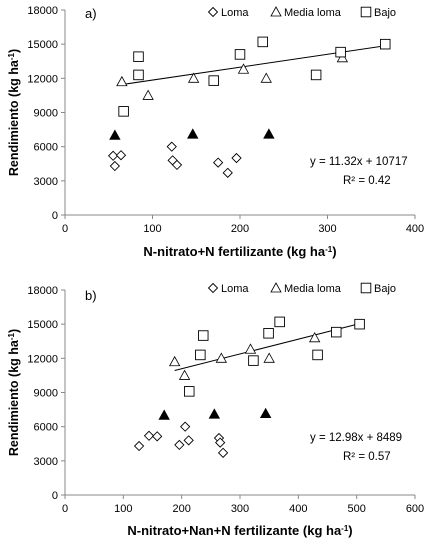 Image resolution: width=436 pixels, height=554 pixels. I want to click on panel-label: b), so click(91, 295).